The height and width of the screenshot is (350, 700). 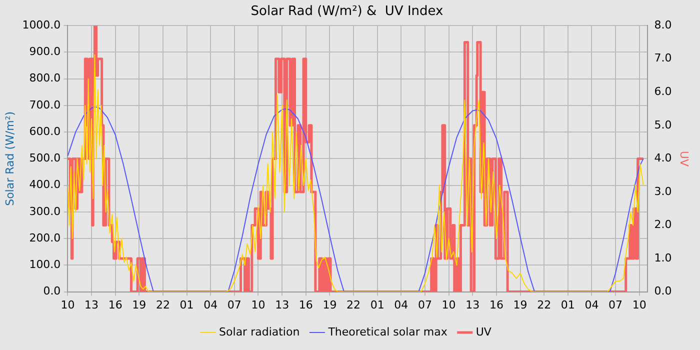 What do you see at coordinates (52, 291) in the screenshot?
I see `y-tick-label: 0.0` at bounding box center [52, 291].